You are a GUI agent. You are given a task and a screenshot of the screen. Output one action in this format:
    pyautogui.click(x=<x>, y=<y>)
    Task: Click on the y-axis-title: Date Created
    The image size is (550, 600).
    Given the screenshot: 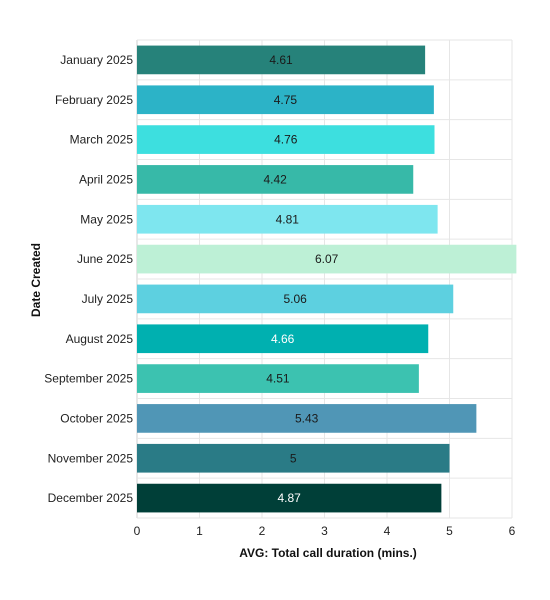 What is the action you would take?
    pyautogui.click(x=36, y=280)
    